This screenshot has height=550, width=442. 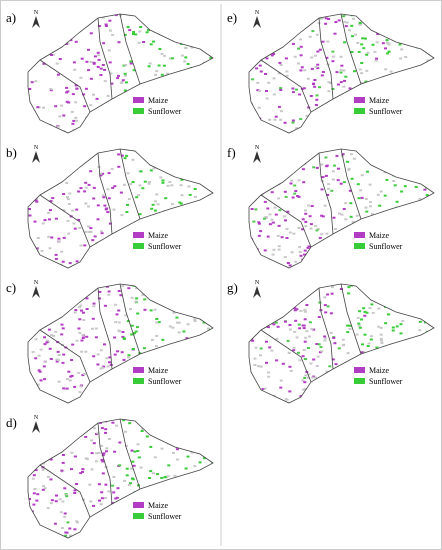 What do you see at coordinates (359, 235) in the screenshot?
I see `legend-swatch` at bounding box center [359, 235].